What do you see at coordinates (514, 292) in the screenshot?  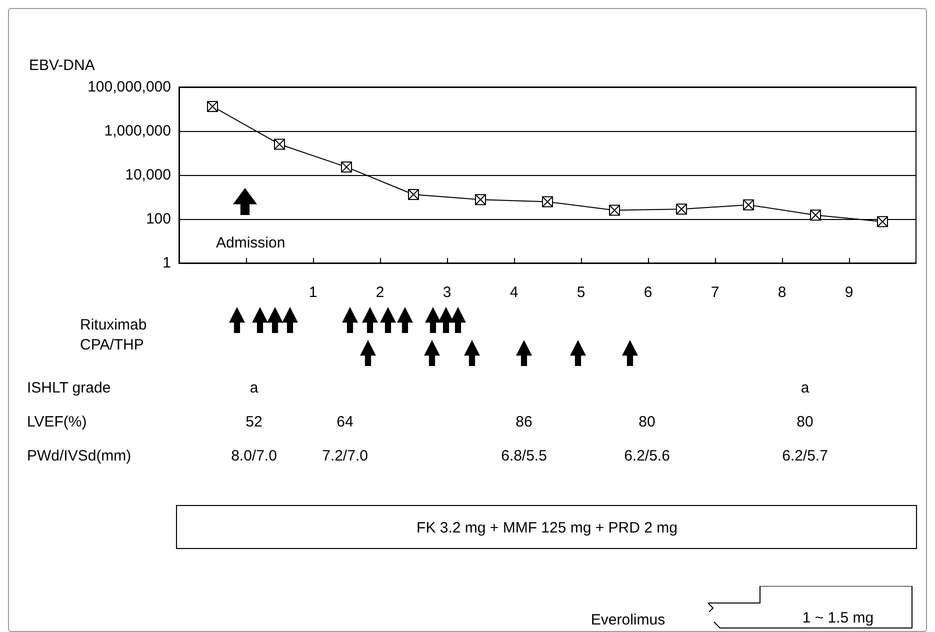 I see `x-tick-label: 4` at bounding box center [514, 292].